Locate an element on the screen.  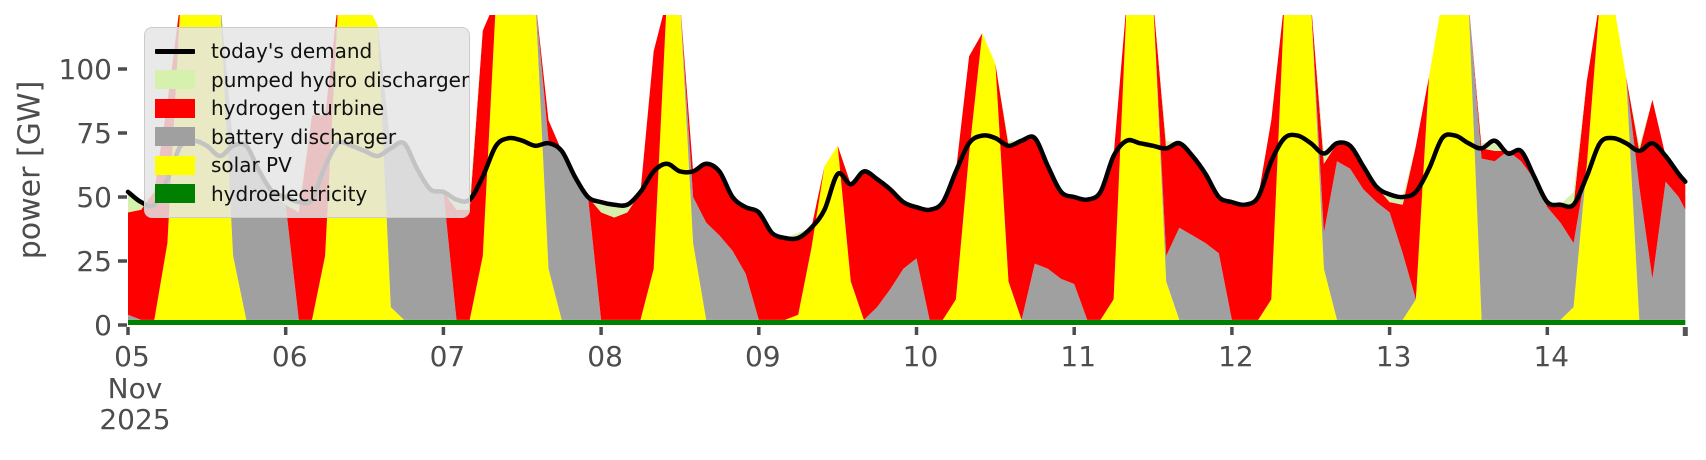
y-tick-label: 50 is located at coordinates (94, 197).